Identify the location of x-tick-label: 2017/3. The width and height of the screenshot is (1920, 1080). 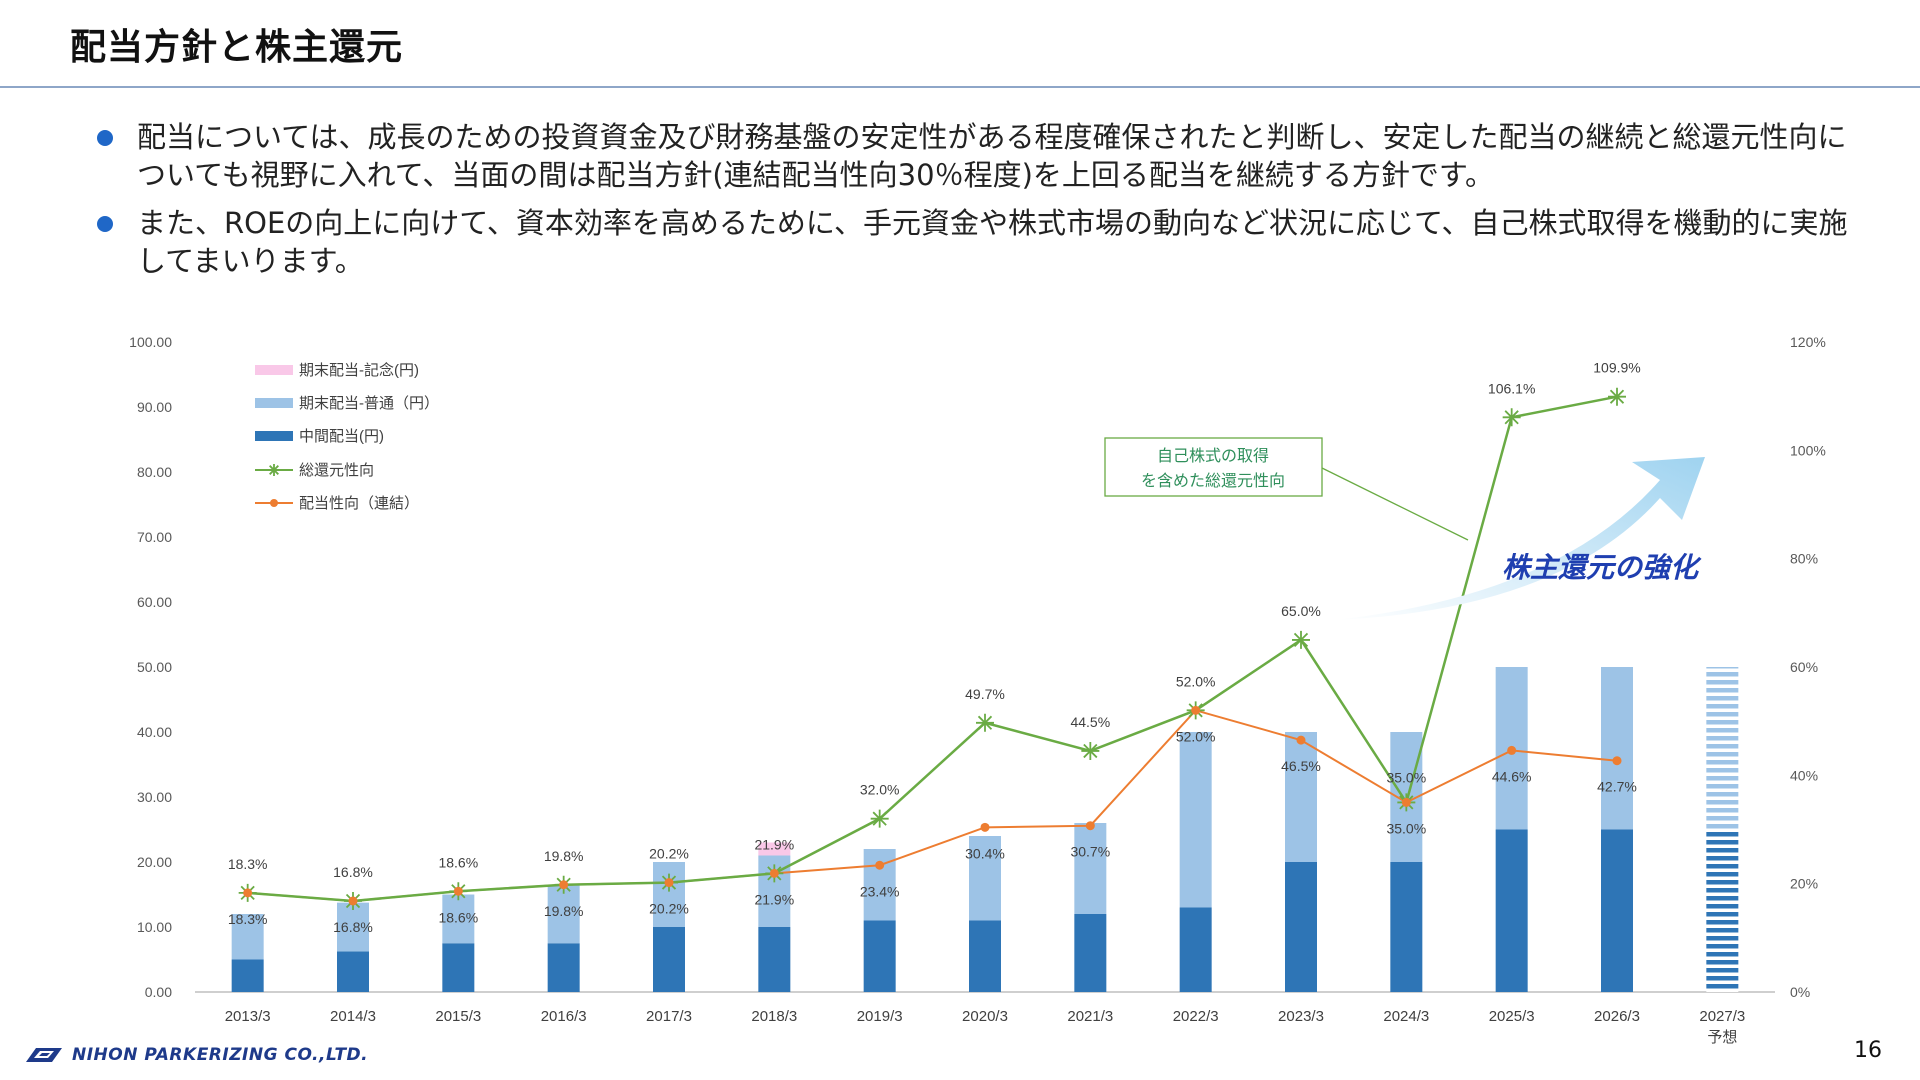
(669, 1016).